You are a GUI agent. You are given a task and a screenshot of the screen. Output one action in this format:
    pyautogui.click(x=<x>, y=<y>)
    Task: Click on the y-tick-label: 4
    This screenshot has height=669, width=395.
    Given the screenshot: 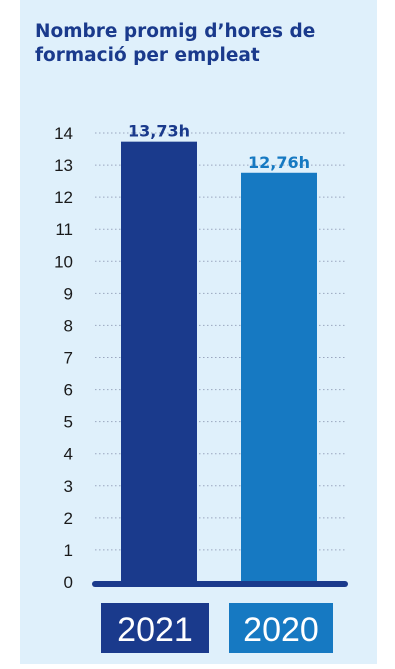 What is the action you would take?
    pyautogui.click(x=68, y=454)
    